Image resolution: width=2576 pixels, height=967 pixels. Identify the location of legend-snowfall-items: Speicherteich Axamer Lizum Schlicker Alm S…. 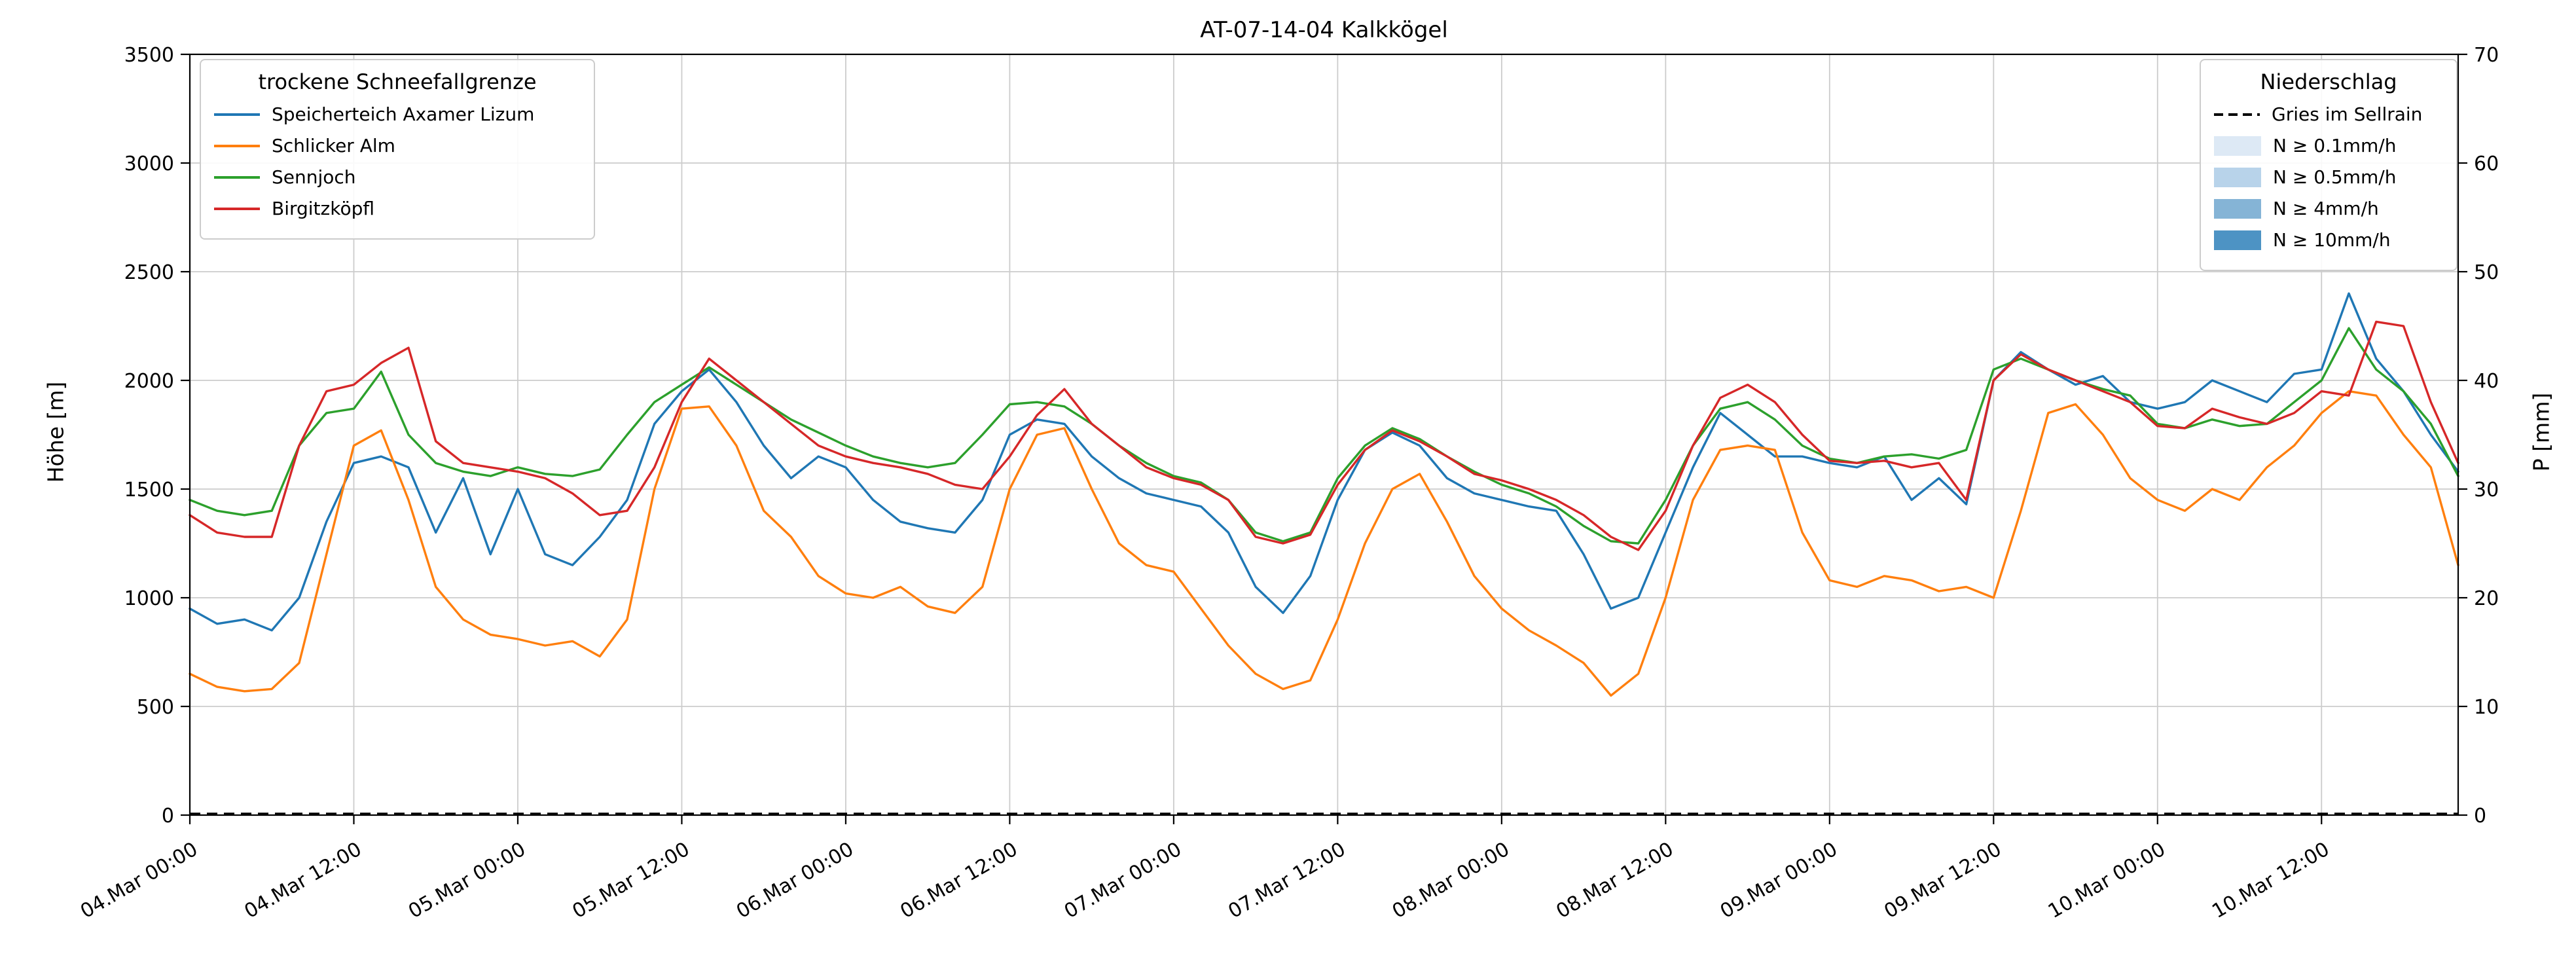
(397, 161).